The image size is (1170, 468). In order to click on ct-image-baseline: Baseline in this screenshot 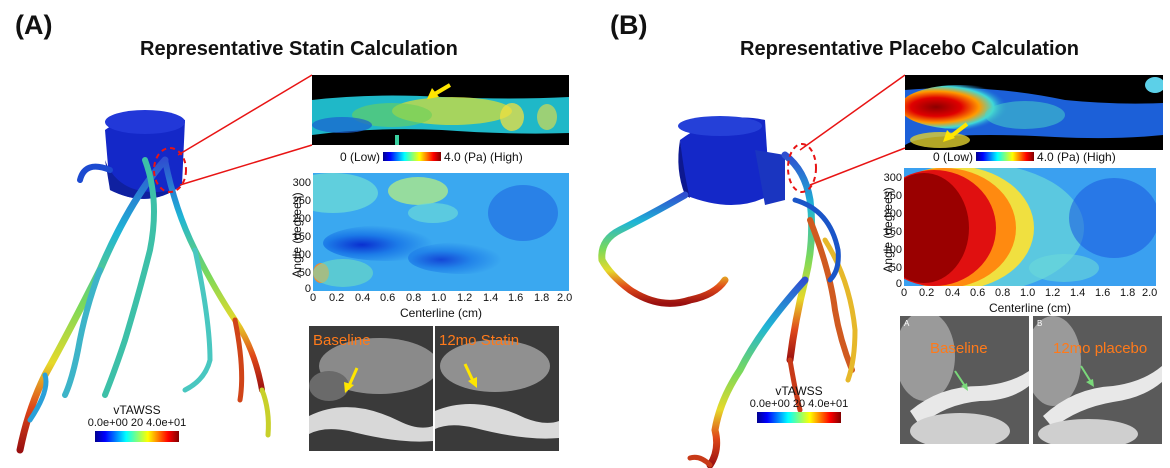, I will do `click(371, 388)`.